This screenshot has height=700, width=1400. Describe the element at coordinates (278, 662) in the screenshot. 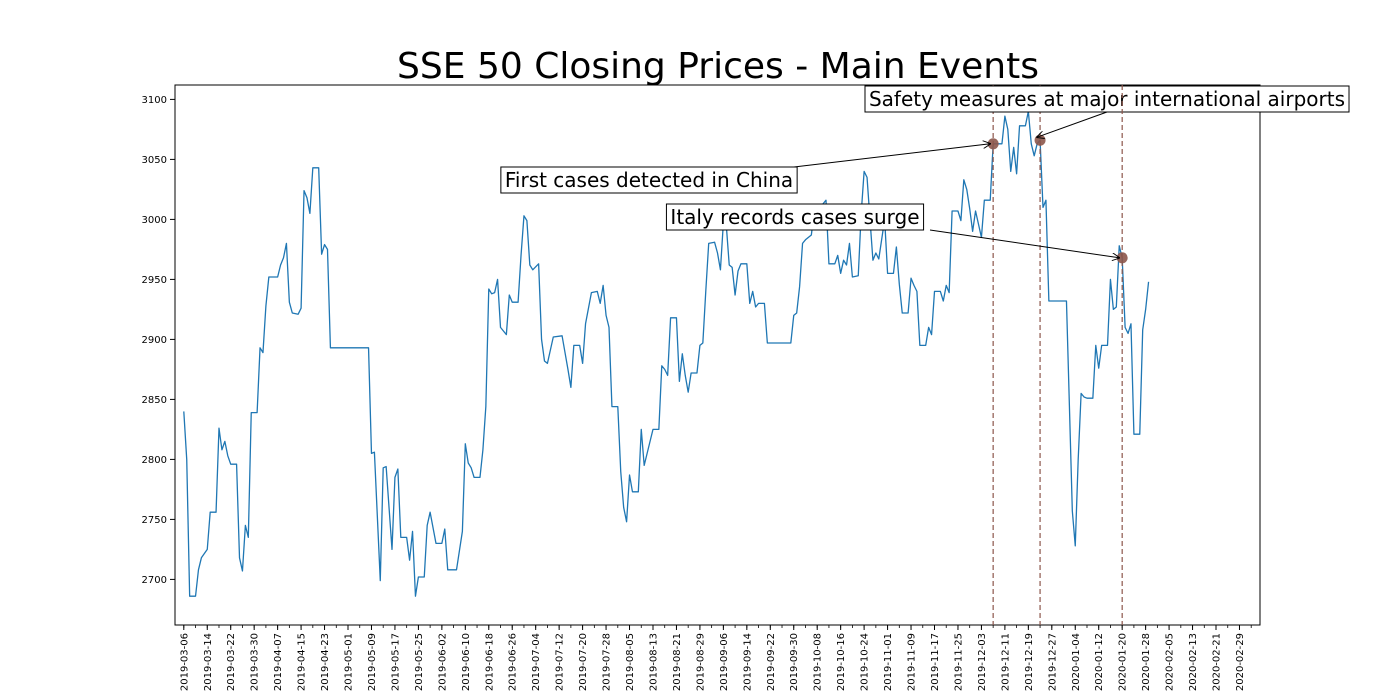

I see `x-tick-label: 2019-04-07` at that location.